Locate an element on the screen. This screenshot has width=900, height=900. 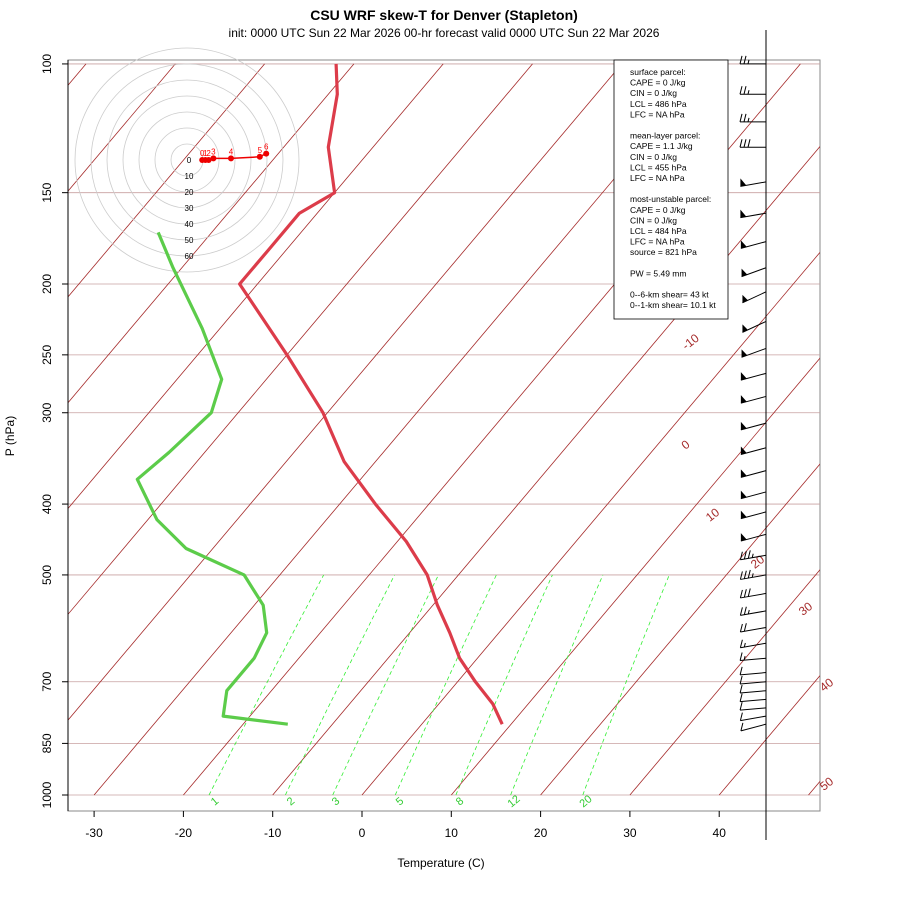
info-line-2: CIN = 0 J/kg is located at coordinates (653, 93).